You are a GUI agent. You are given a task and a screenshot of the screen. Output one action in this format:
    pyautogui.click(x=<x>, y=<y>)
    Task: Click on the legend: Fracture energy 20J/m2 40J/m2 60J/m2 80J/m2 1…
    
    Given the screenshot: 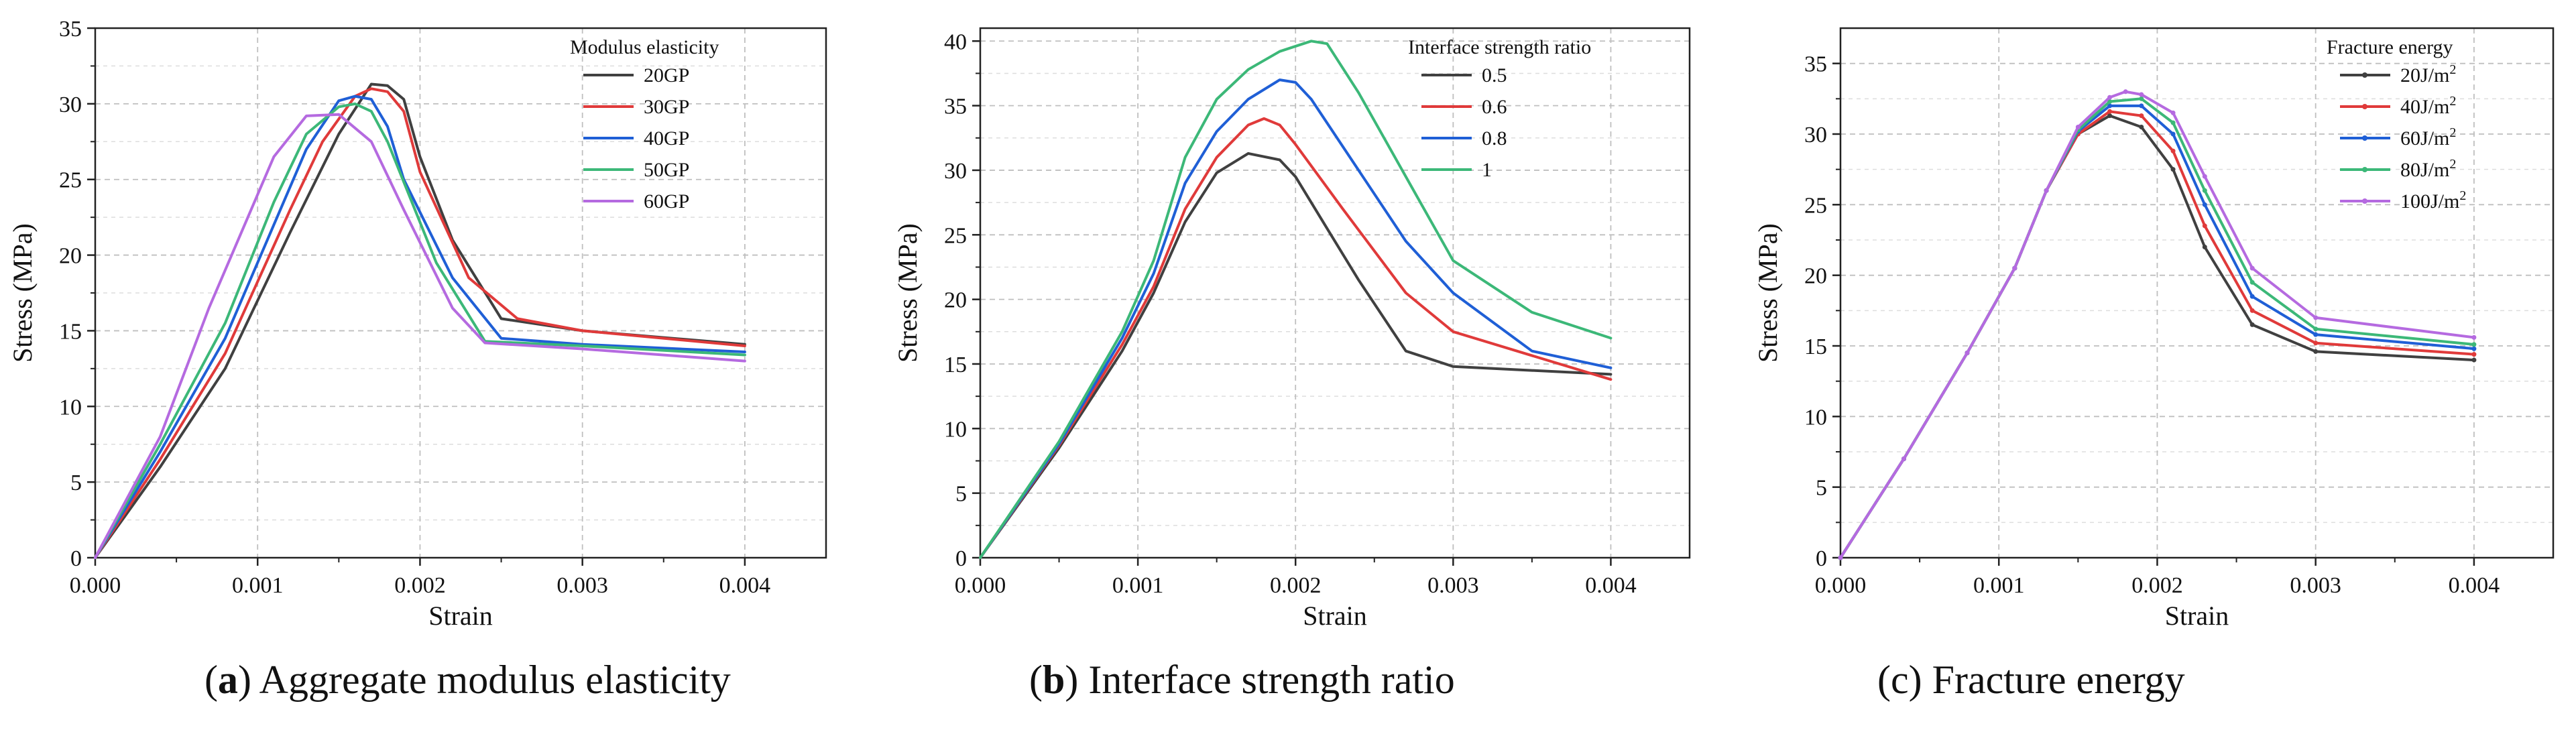 What is the action you would take?
    pyautogui.click(x=2396, y=124)
    